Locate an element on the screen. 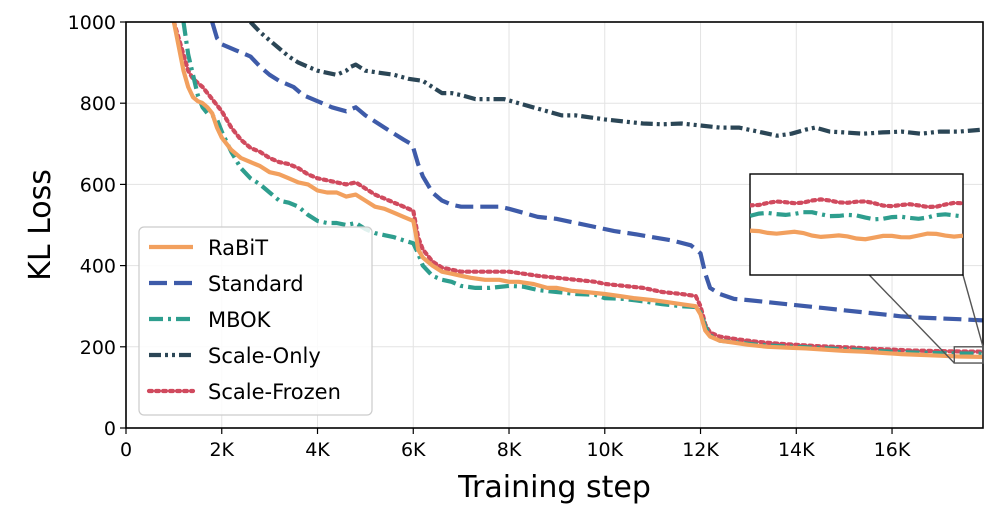 This screenshot has height=516, width=996. x-axis-title: Training step is located at coordinates (554, 487).